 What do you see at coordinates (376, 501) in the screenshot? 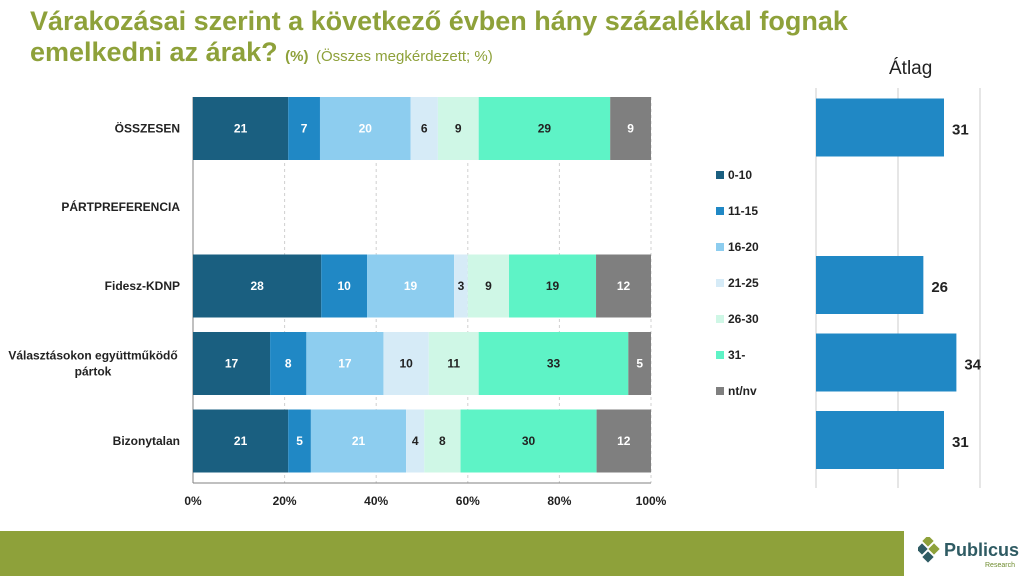
I see `x-tick-label: 40%` at bounding box center [376, 501].